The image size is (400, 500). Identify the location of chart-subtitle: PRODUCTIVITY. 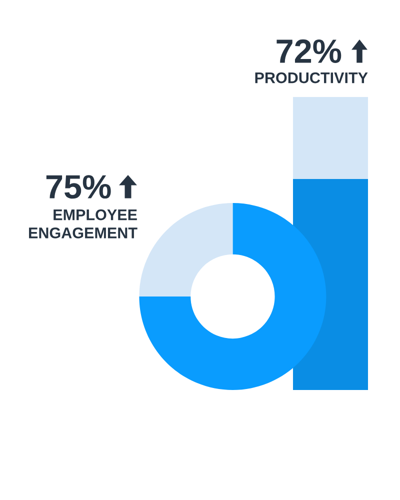
(311, 78).